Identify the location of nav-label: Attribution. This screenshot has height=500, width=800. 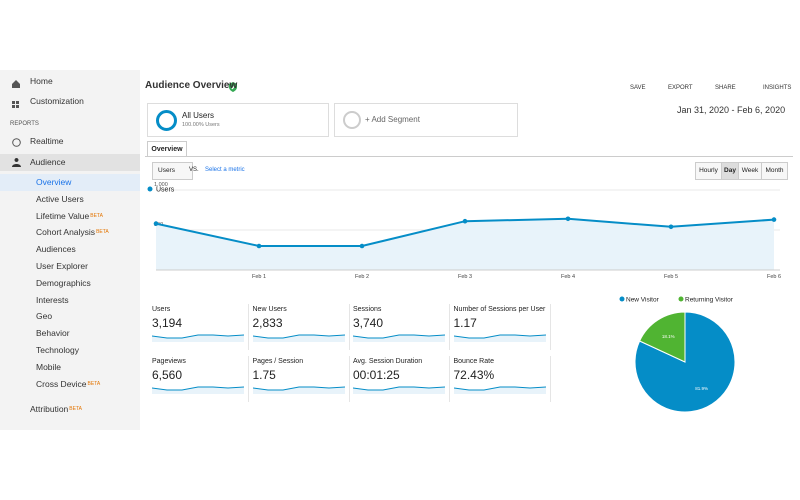
(49, 409).